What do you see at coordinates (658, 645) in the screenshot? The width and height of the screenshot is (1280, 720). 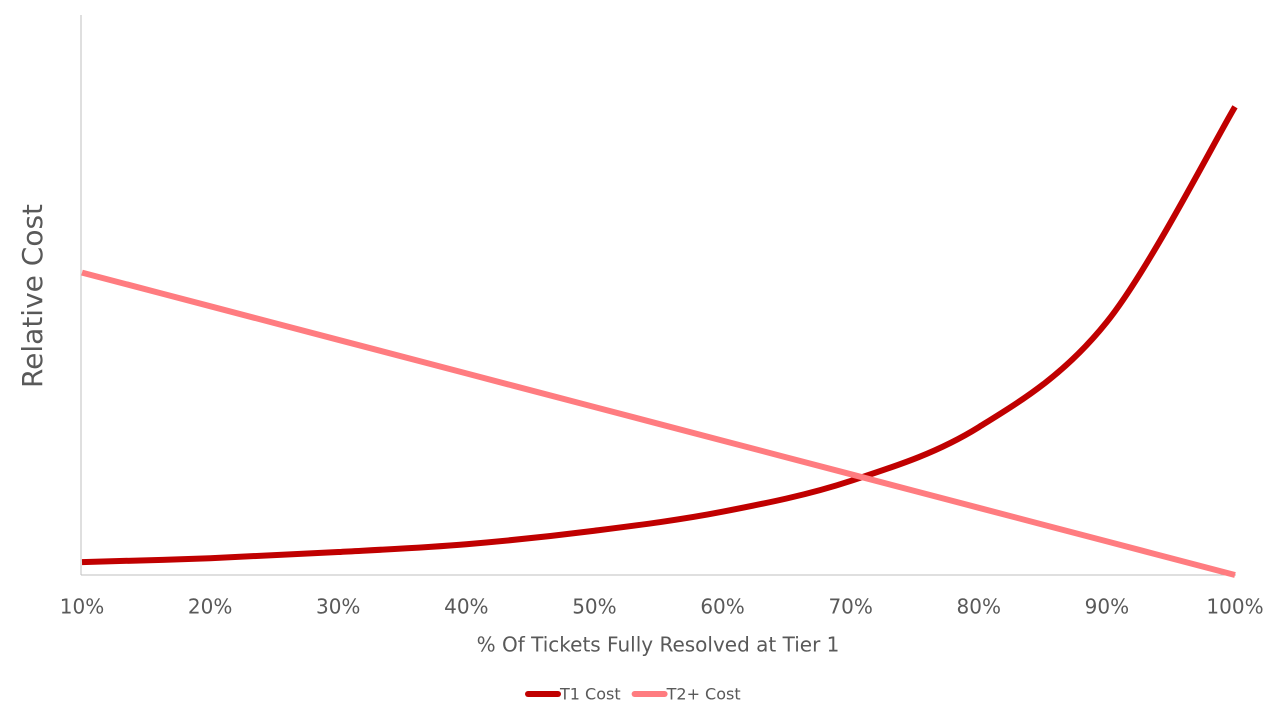 I see `x-axis-title: % Of Tickets Fully Resolved at Tier 1` at bounding box center [658, 645].